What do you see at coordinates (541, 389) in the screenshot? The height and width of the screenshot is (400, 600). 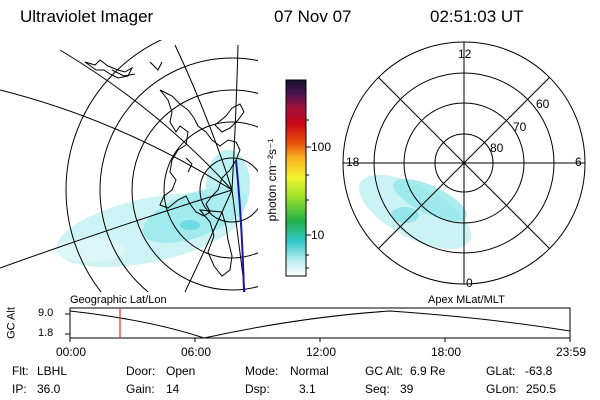 I see `glon-value: 250.5` at bounding box center [541, 389].